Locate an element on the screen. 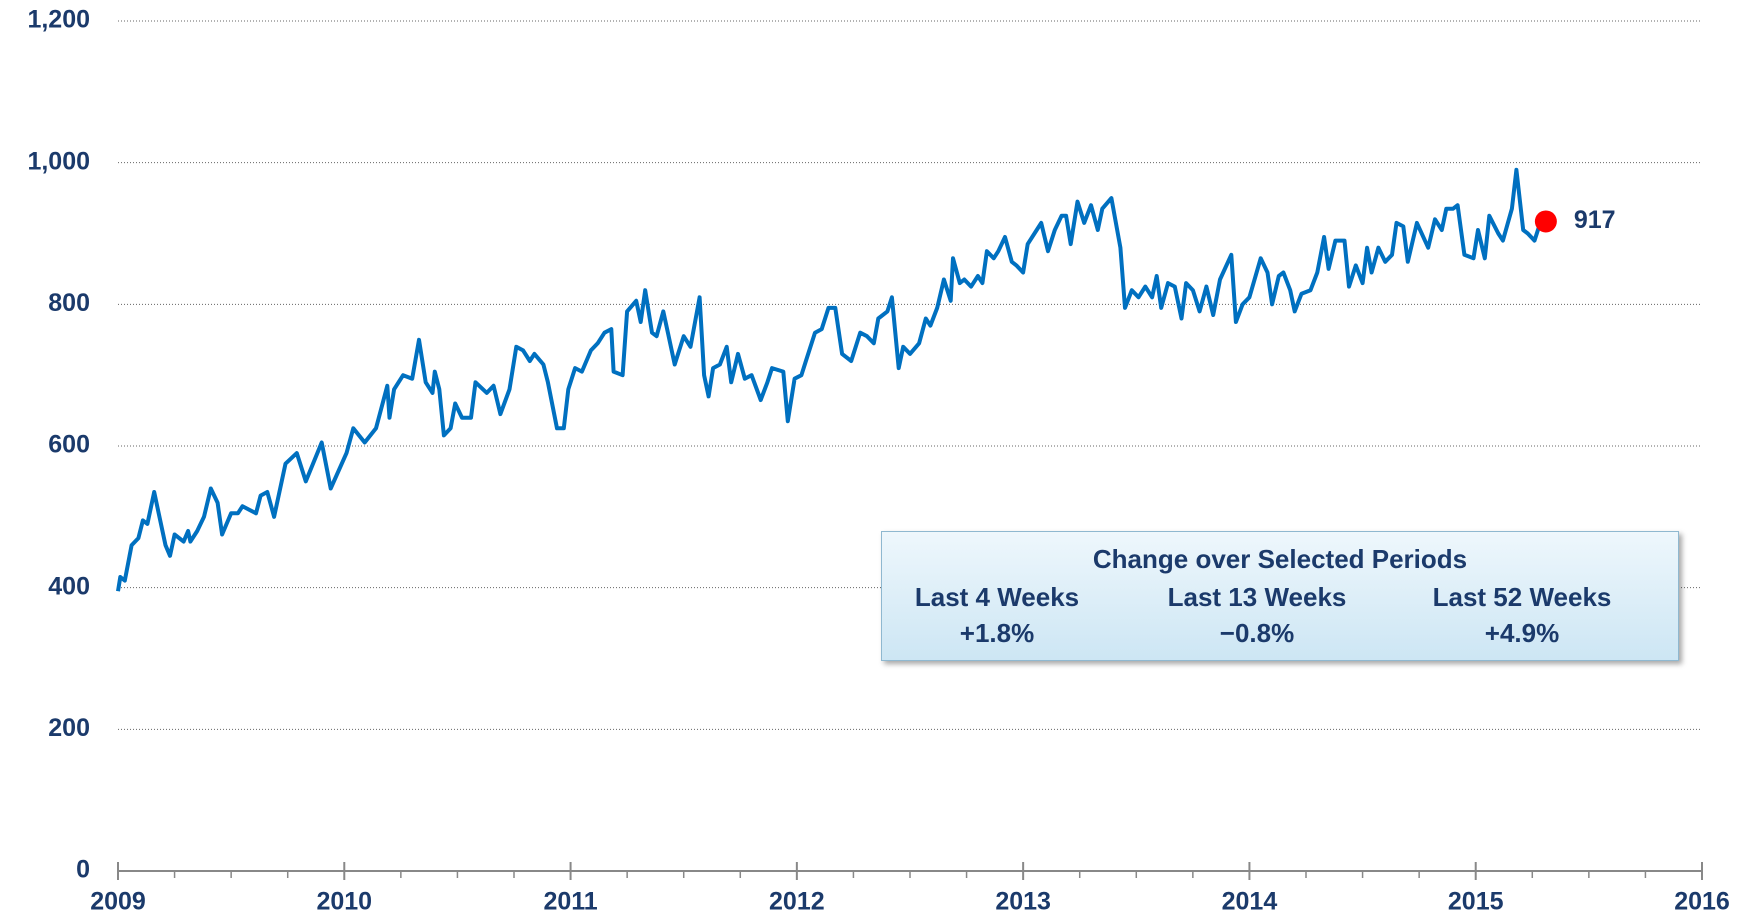  y-tick-label: 1,200 is located at coordinates (58, 20).